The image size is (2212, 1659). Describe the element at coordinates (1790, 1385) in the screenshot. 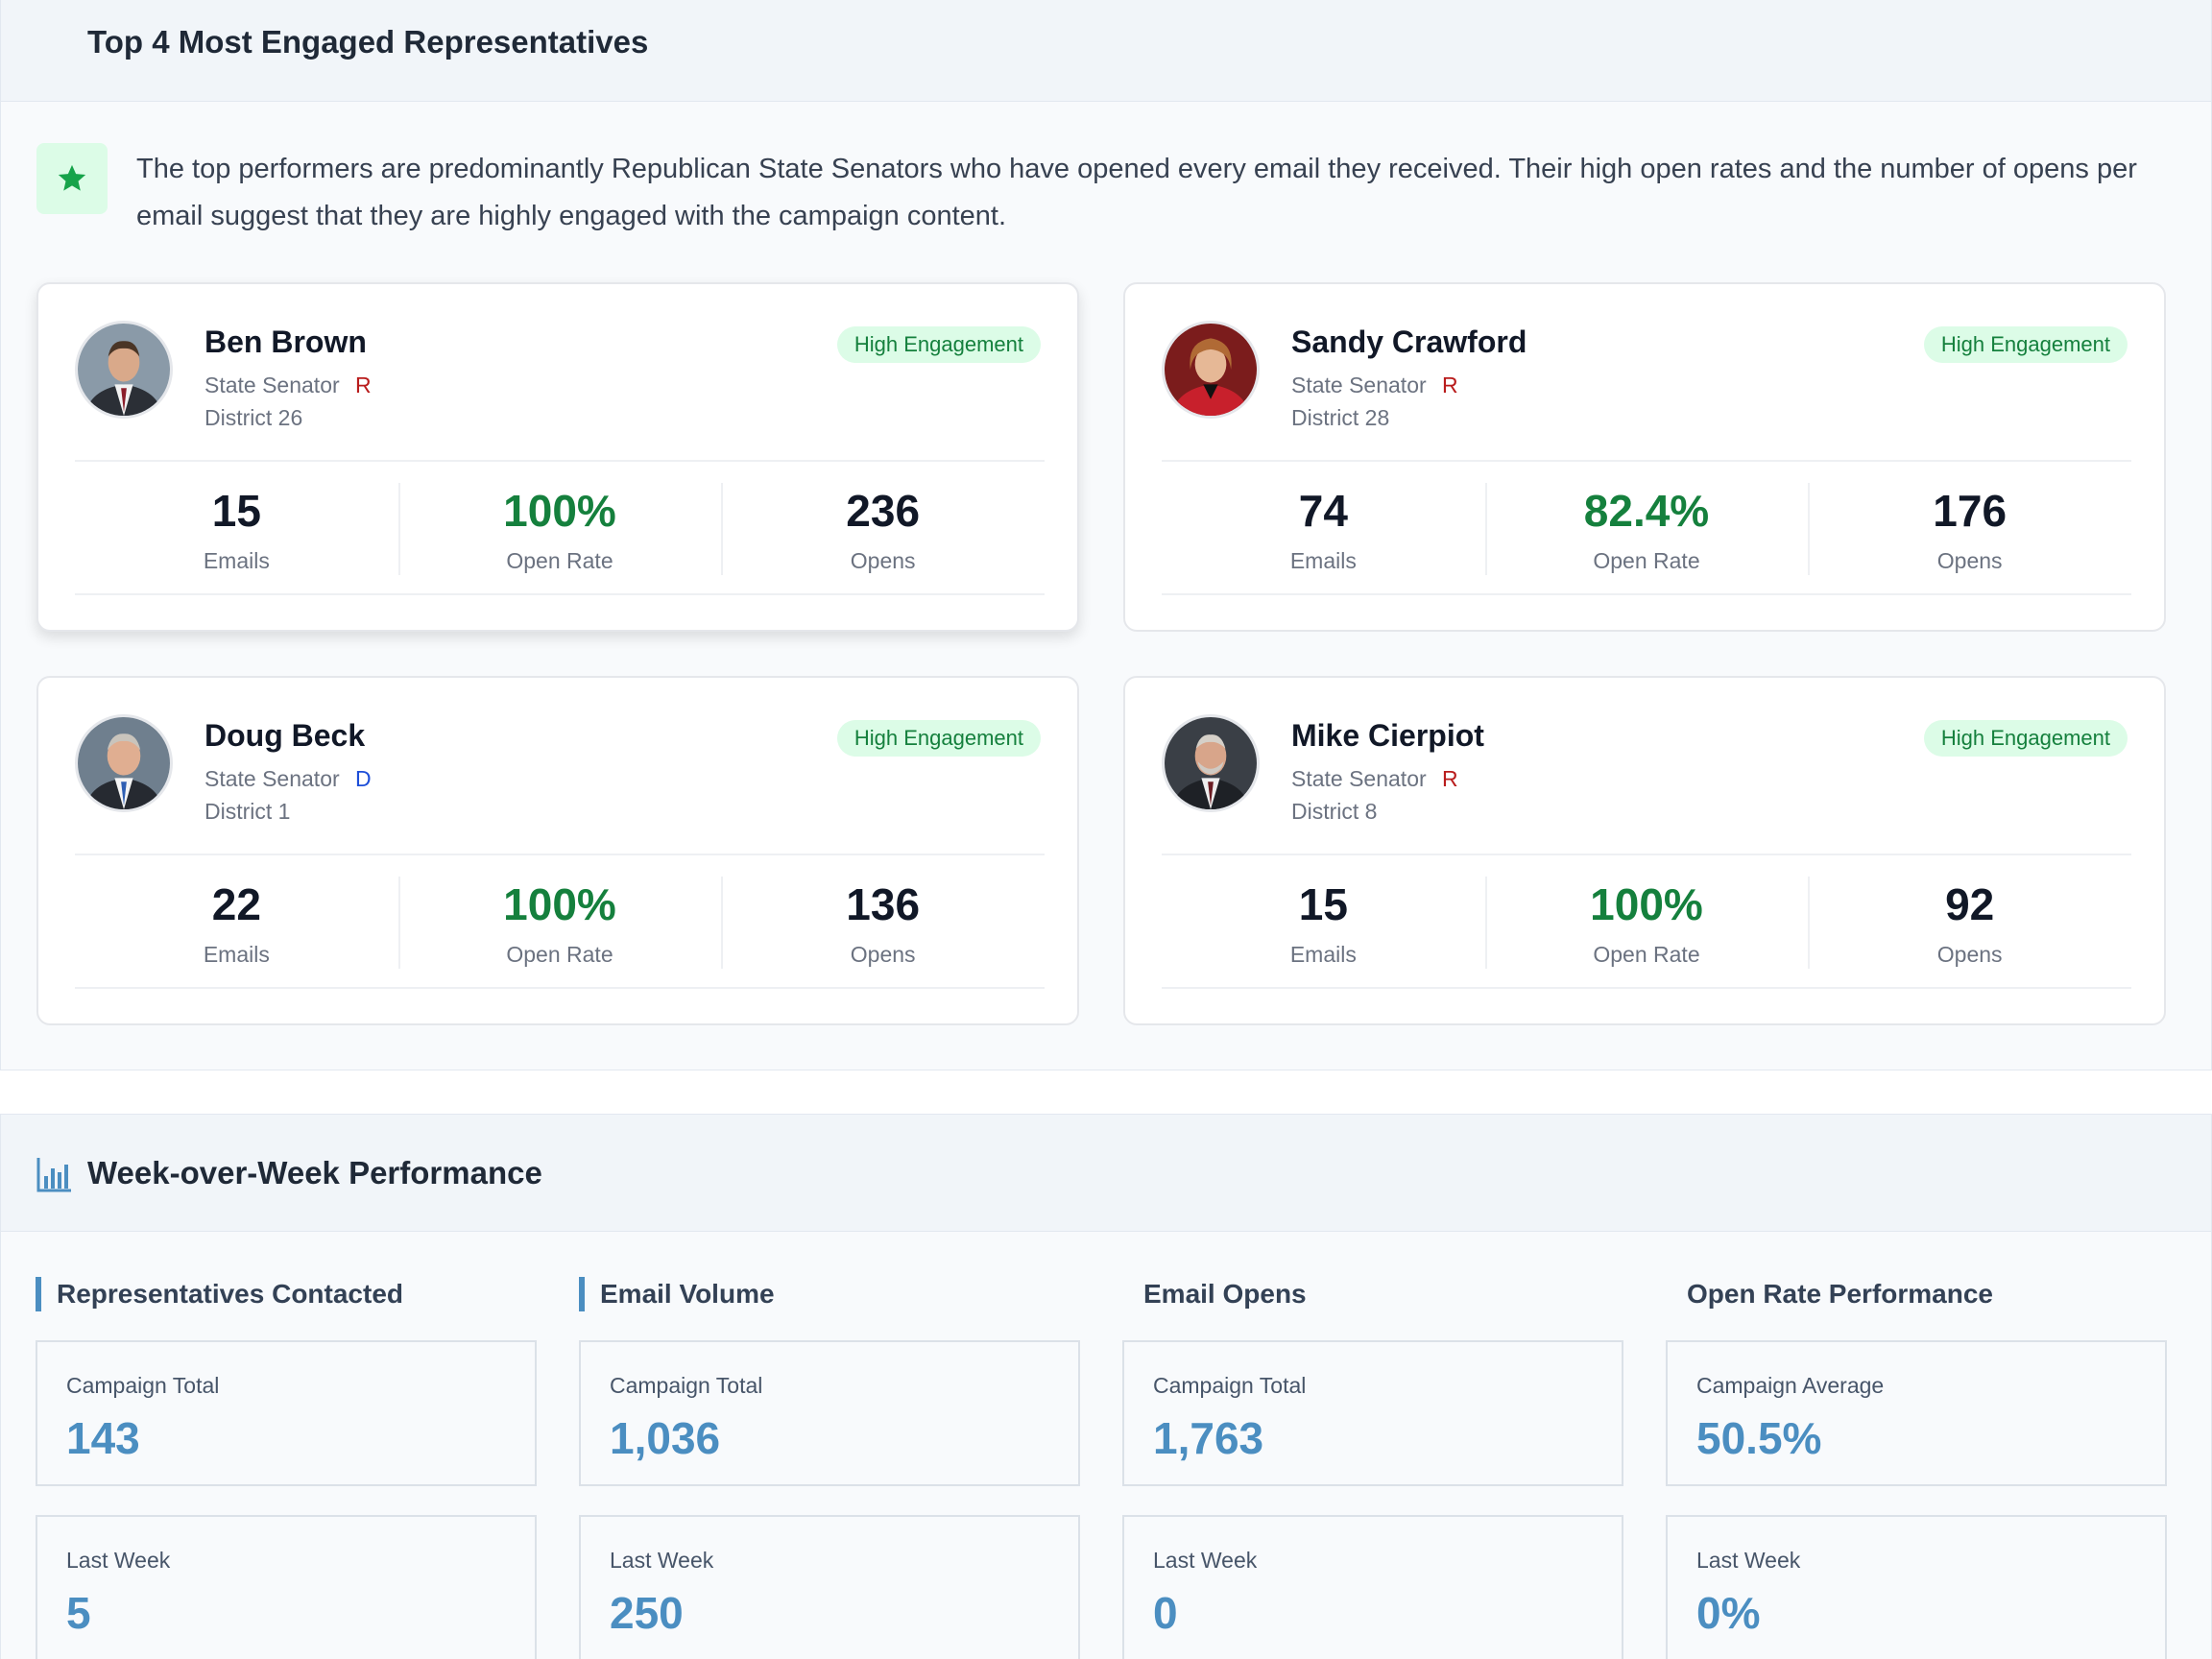

I see `metric-label: Campaign Average` at that location.